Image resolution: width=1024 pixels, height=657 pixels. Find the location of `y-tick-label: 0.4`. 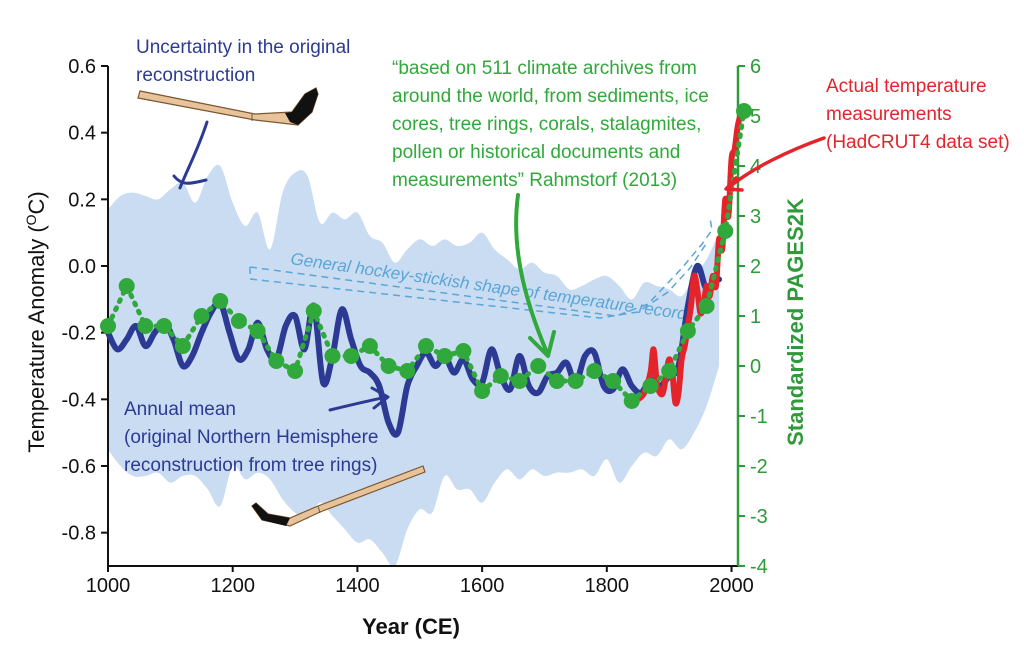

y-tick-label: 0.4 is located at coordinates (82, 134).